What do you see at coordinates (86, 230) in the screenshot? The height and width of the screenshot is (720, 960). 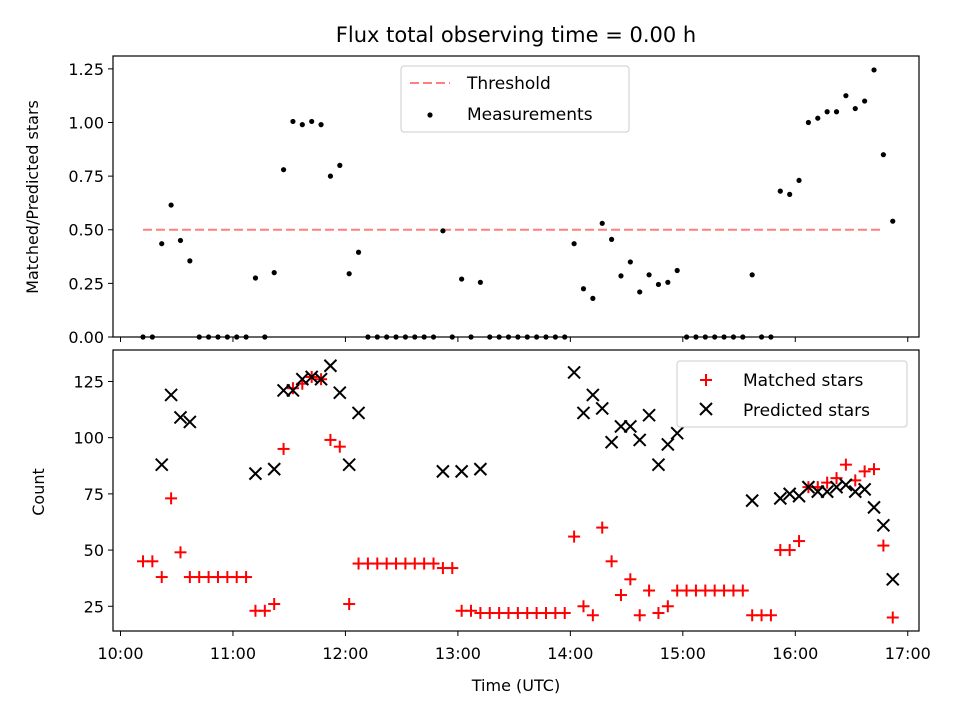 I see `ratio-y-tick-label: 0.50` at bounding box center [86, 230].